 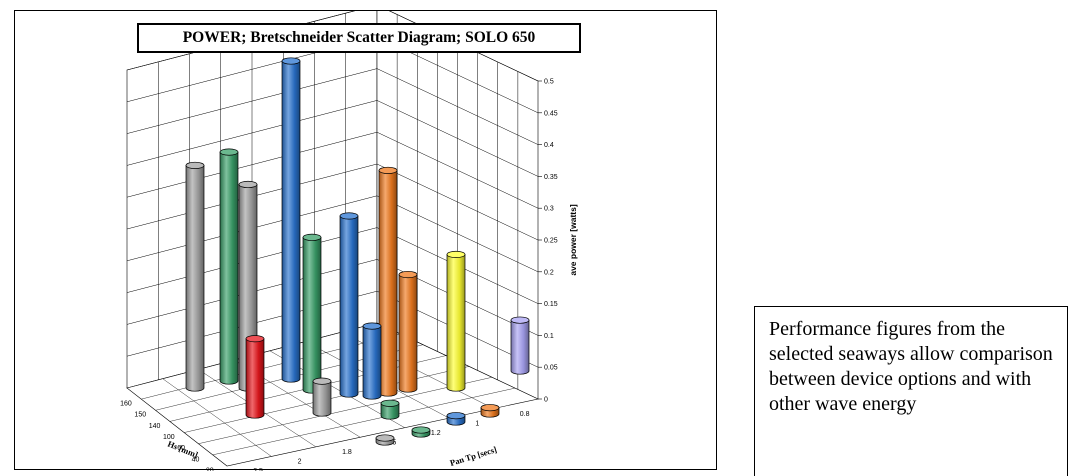 What do you see at coordinates (169, 437) in the screenshot?
I see `hs-tick-label: 100` at bounding box center [169, 437].